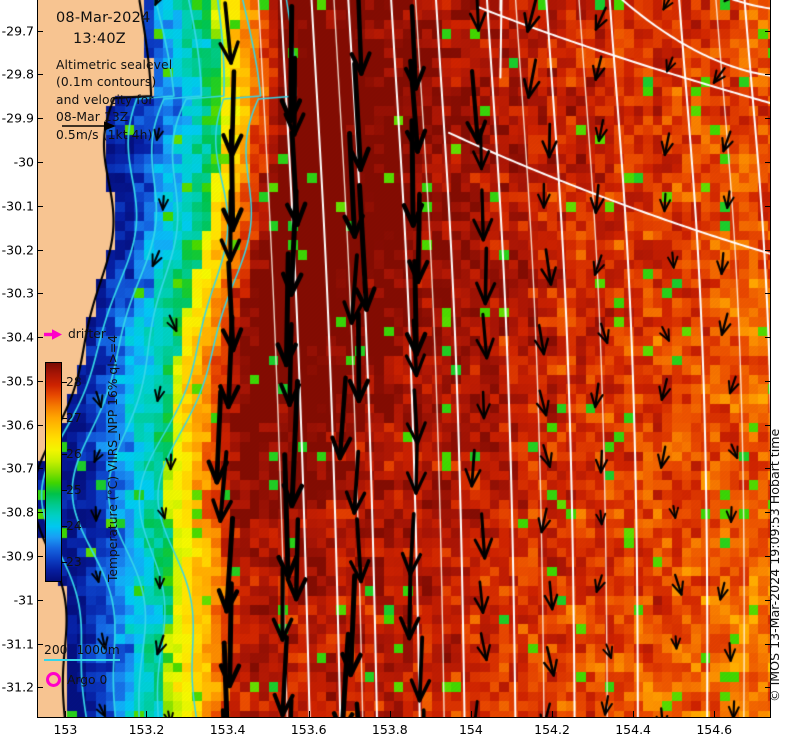 Image resolution: width=800 pixels, height=750 pixels. I want to click on colorbar-tick-label: 27, so click(74, 417).